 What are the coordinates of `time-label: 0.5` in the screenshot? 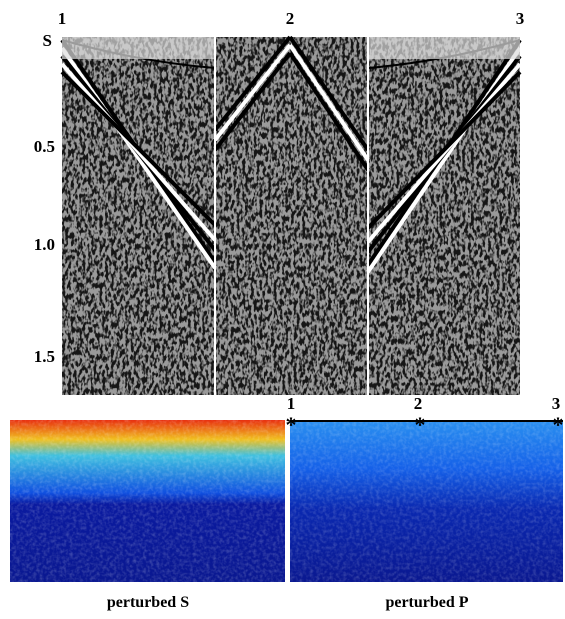 It's located at (44, 146).